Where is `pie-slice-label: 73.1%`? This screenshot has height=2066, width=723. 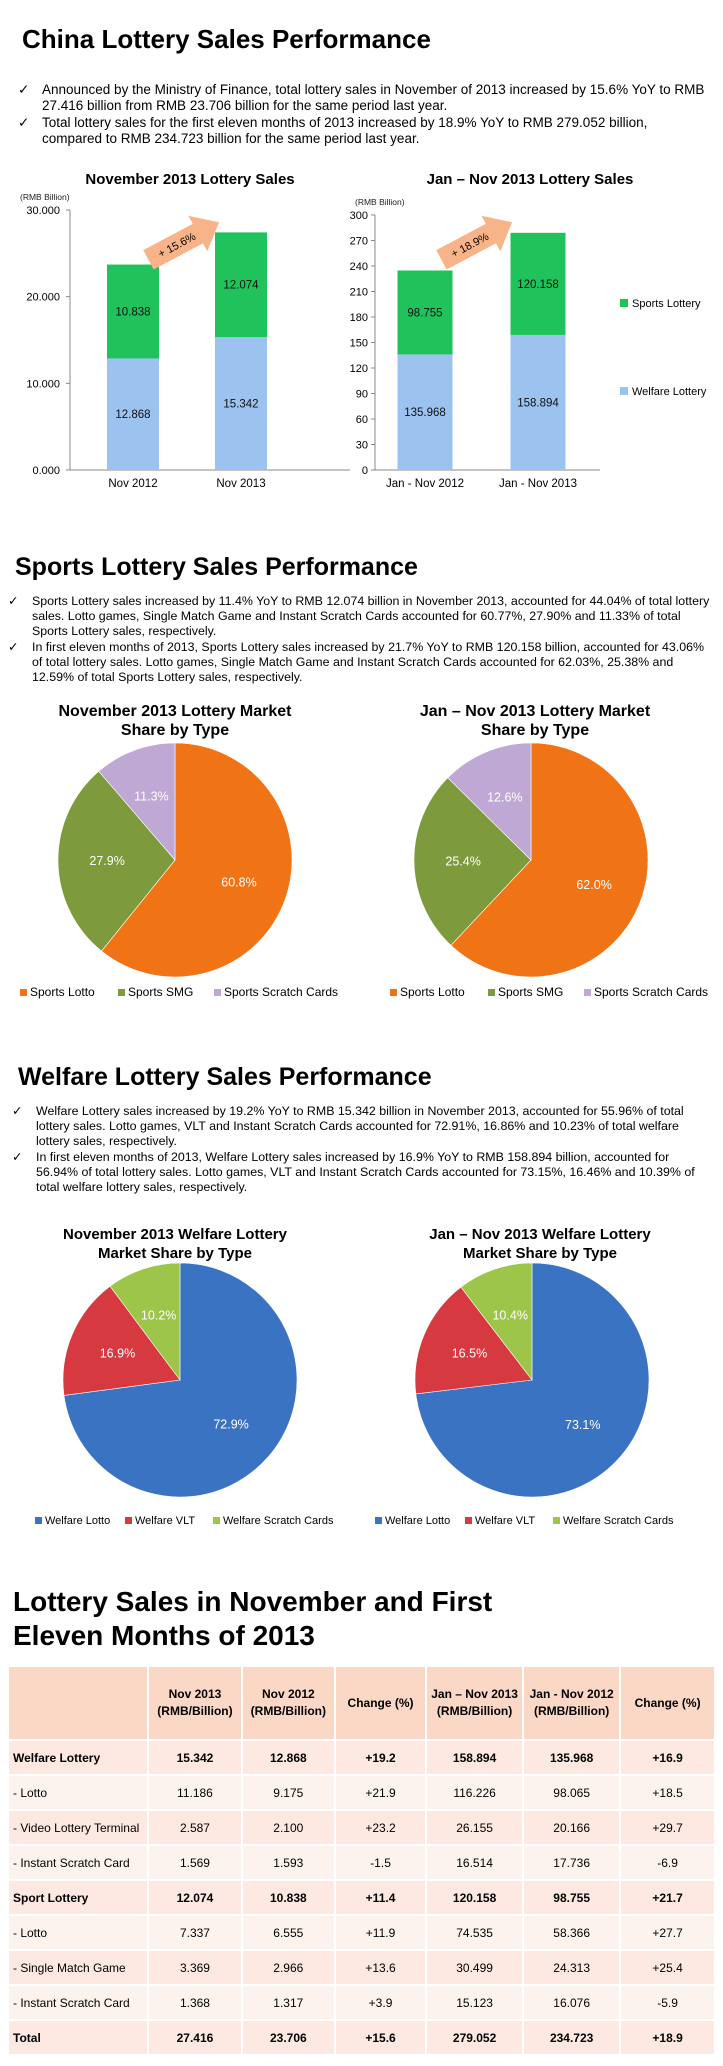
pie-slice-label: 73.1% is located at coordinates (582, 1425).